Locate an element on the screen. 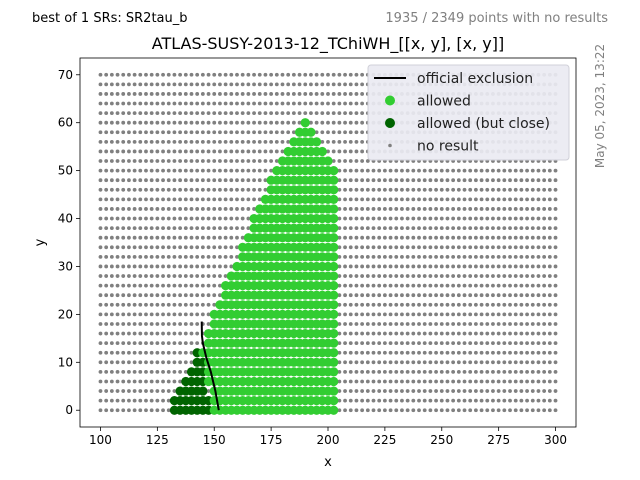 The height and width of the screenshot is (480, 640). legend-dot-swatch is located at coordinates (390, 100).